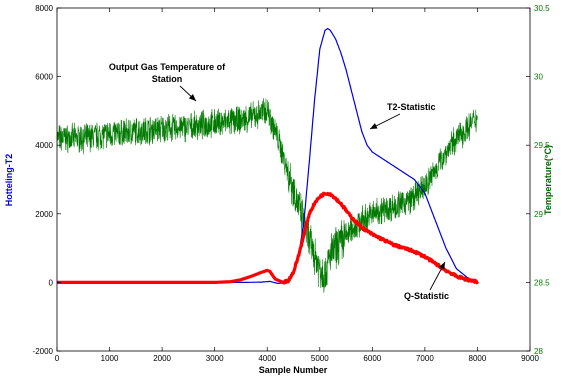  Describe the element at coordinates (372, 358) in the screenshot. I see `x-tick-label: 6000` at that location.